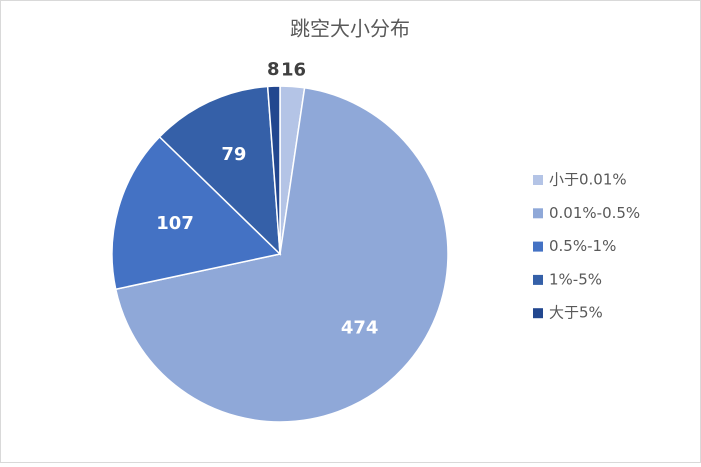 This screenshot has width=701, height=467. What do you see at coordinates (273, 69) in the screenshot?
I see `data-label: 8` at bounding box center [273, 69].